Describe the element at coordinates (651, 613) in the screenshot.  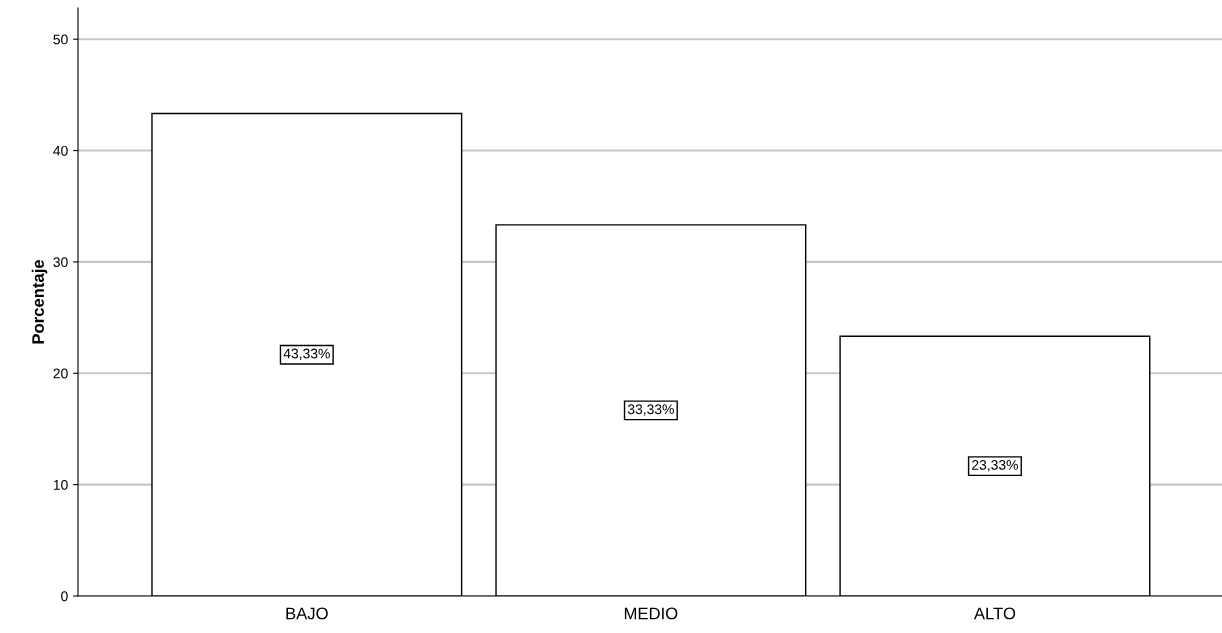
I see `x-tick-label: MEDIO` at that location.